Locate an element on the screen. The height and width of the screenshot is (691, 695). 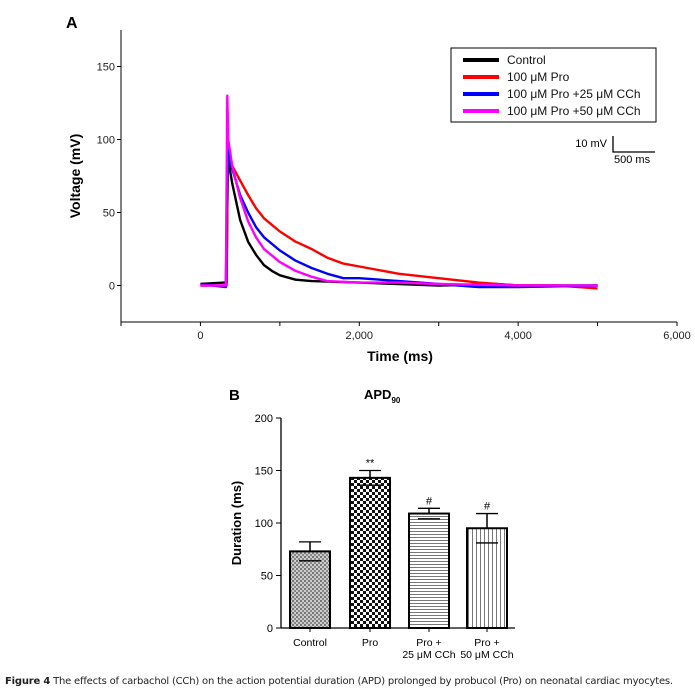
panel-label: A is located at coordinates (72, 23).